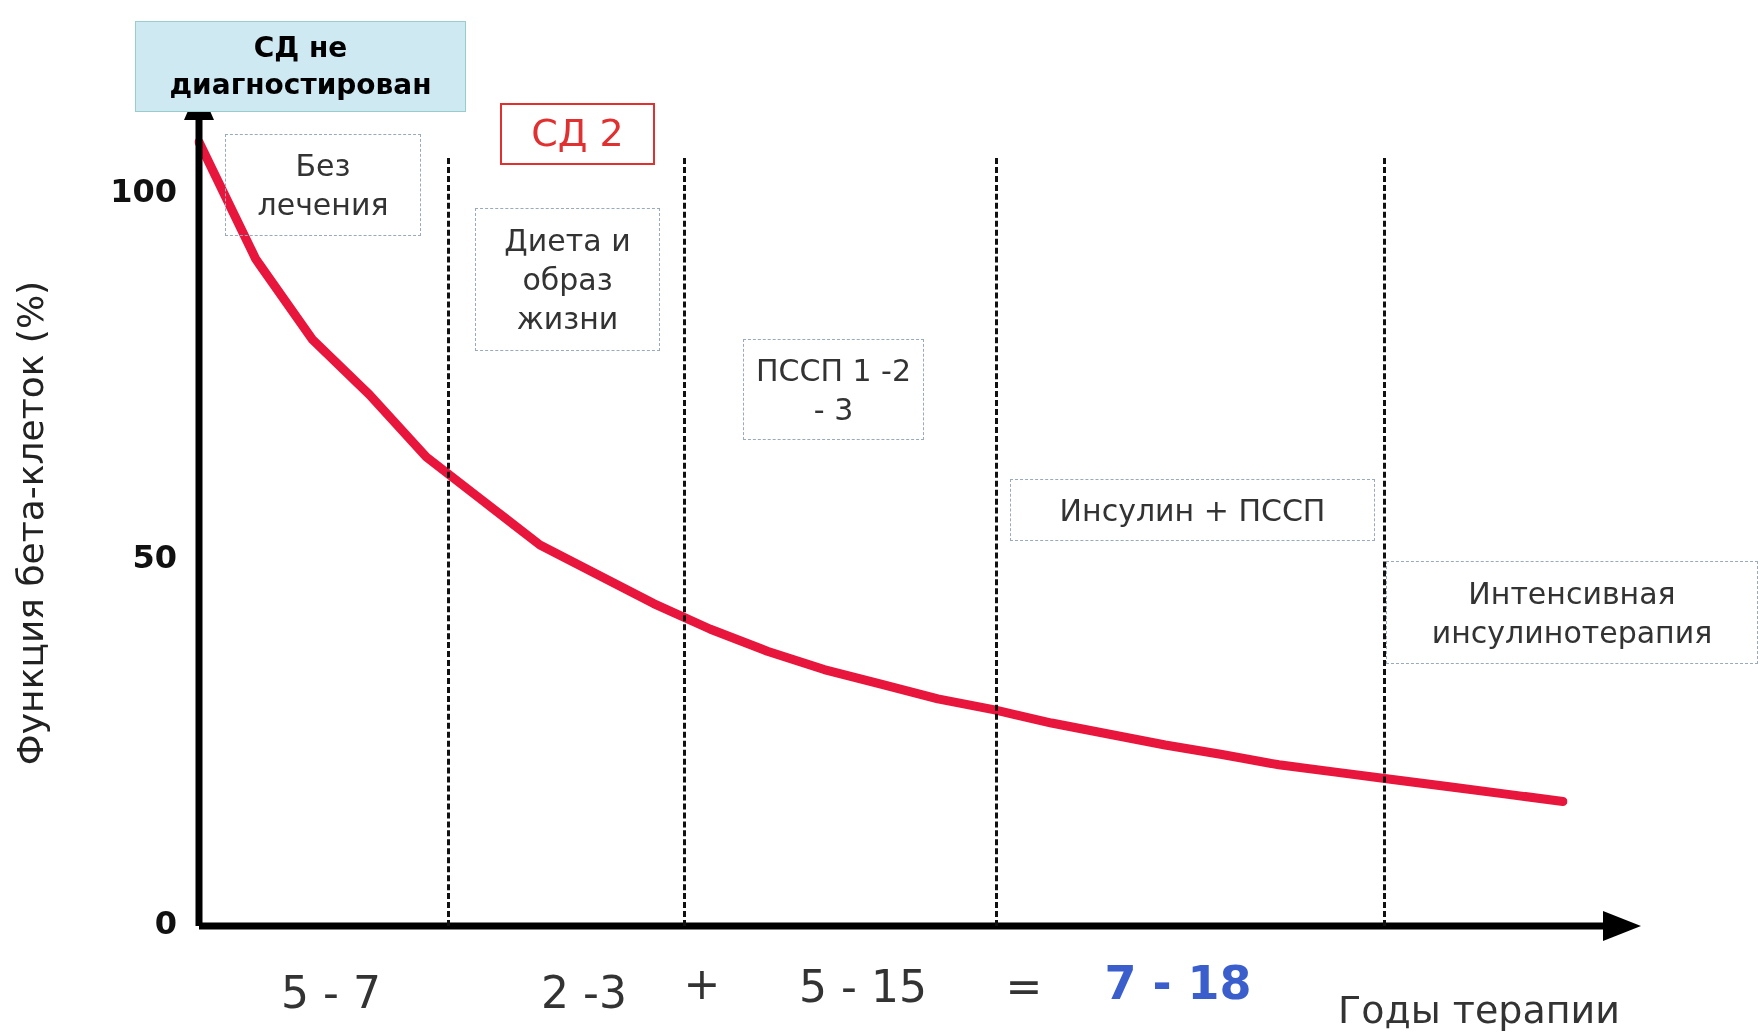 The height and width of the screenshot is (1032, 1760). What do you see at coordinates (165, 923) in the screenshot?
I see `y-tick-label: 0` at bounding box center [165, 923].